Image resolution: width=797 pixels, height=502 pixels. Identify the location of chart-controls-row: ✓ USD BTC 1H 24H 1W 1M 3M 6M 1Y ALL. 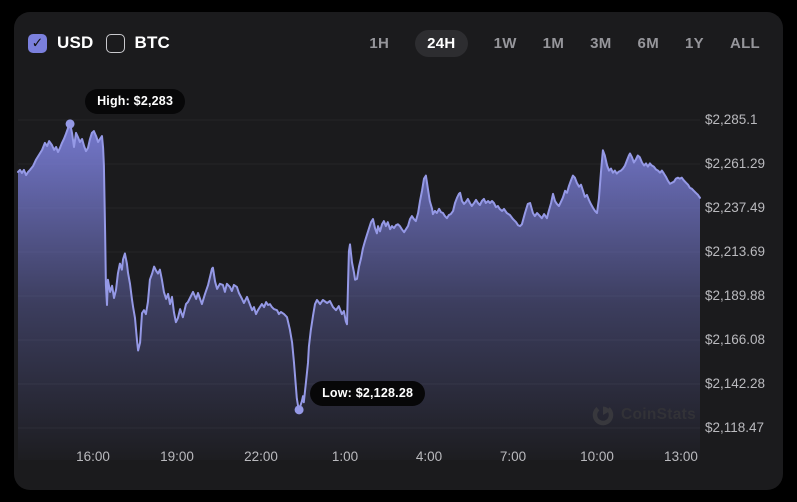
(394, 43).